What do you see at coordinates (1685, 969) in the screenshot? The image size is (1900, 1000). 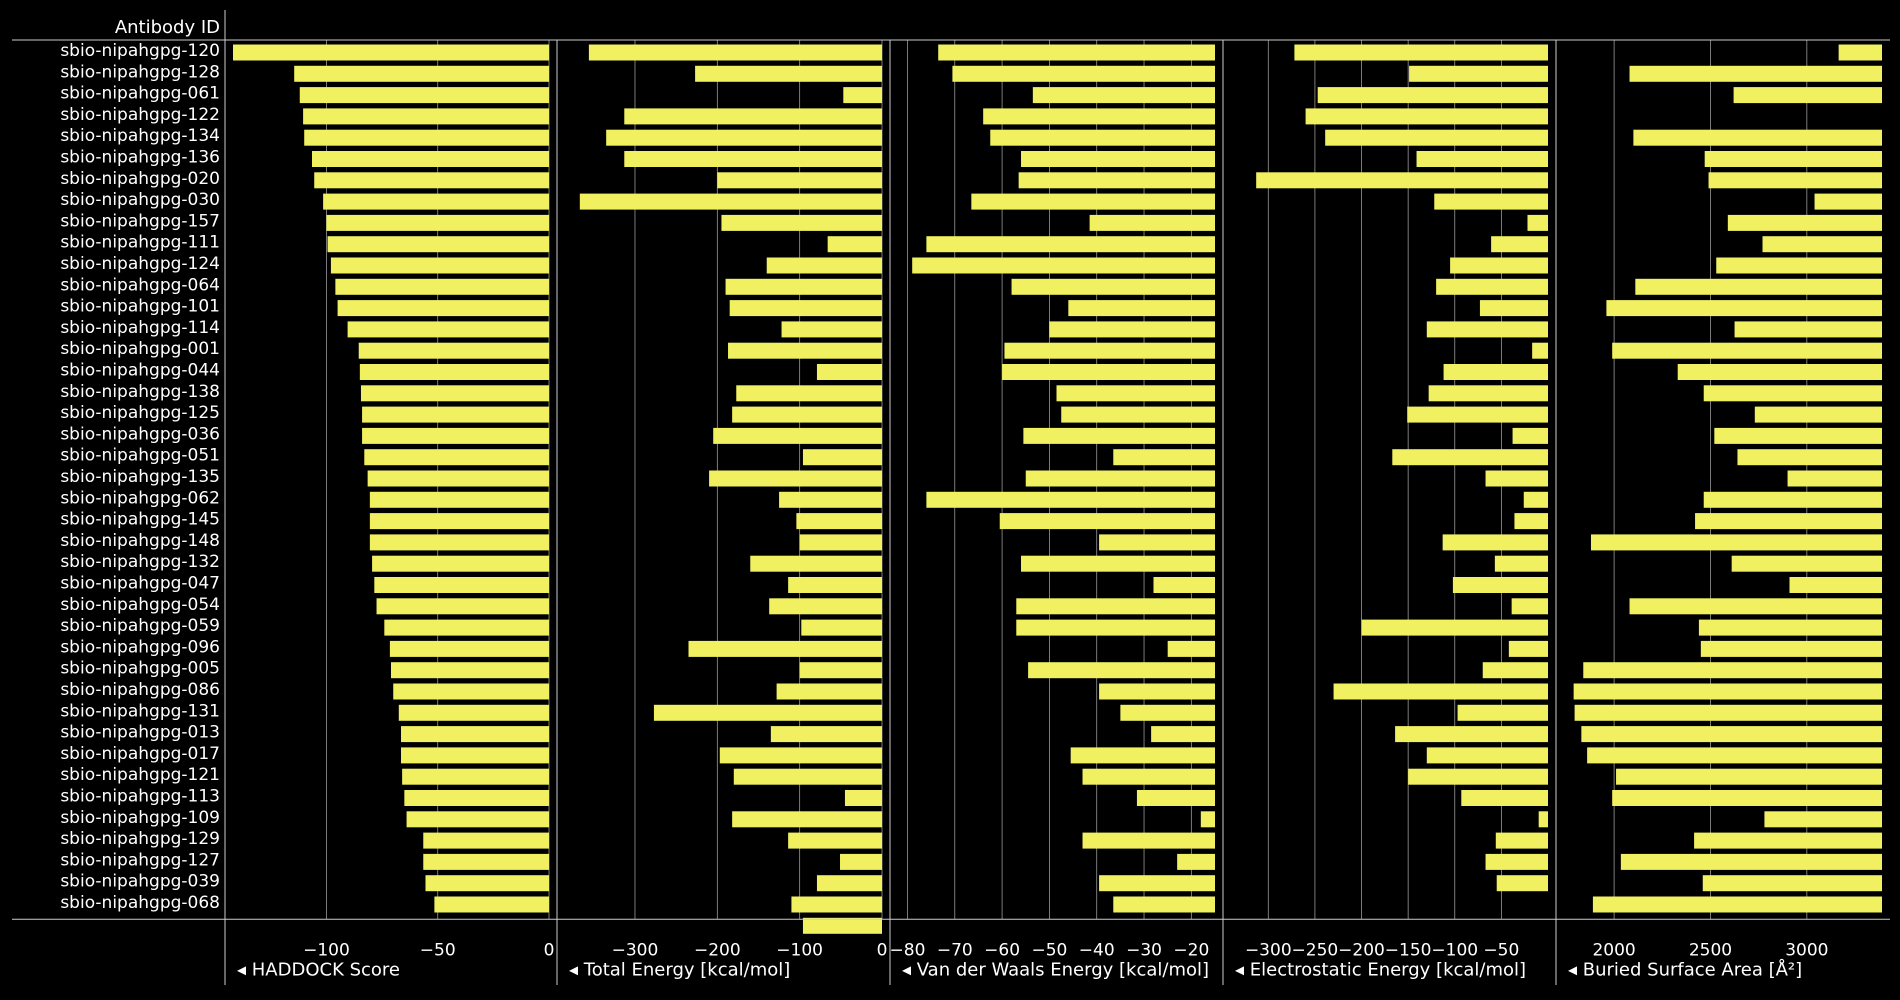 I see `axis-title: ◂ Buried Surface Area [Å²]` at bounding box center [1685, 969].